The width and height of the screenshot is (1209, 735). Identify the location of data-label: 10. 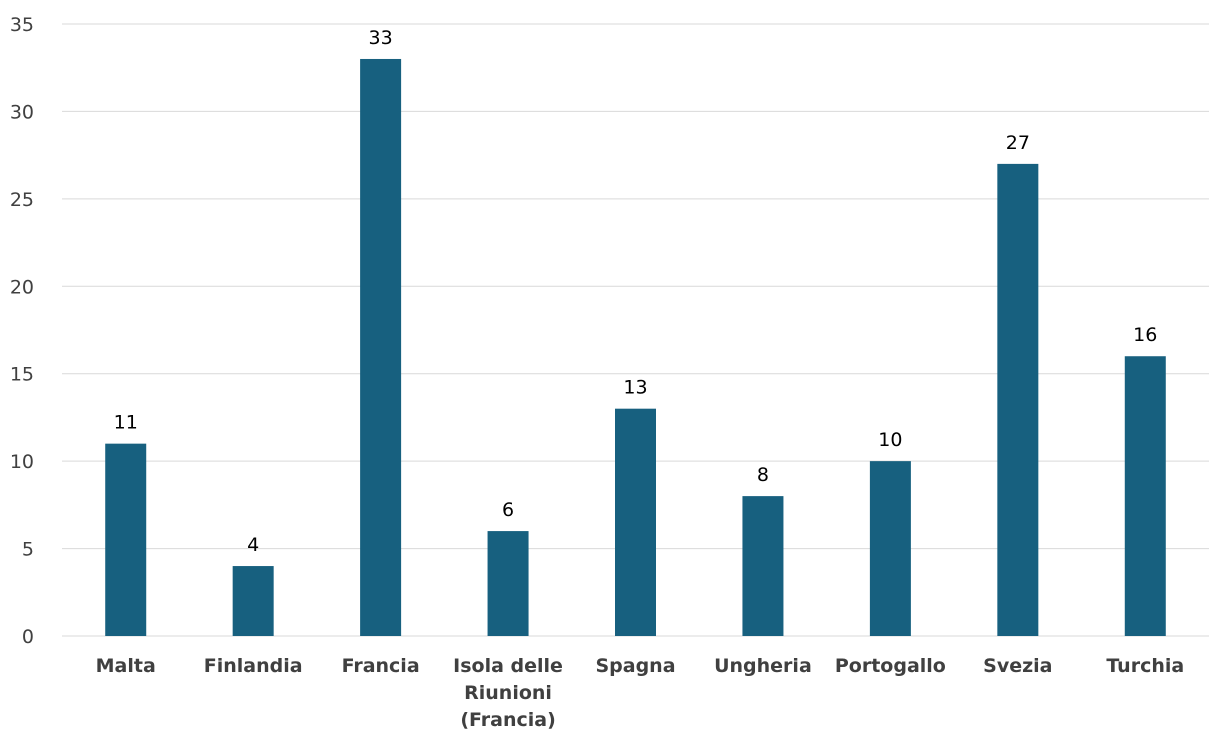
(890, 440).